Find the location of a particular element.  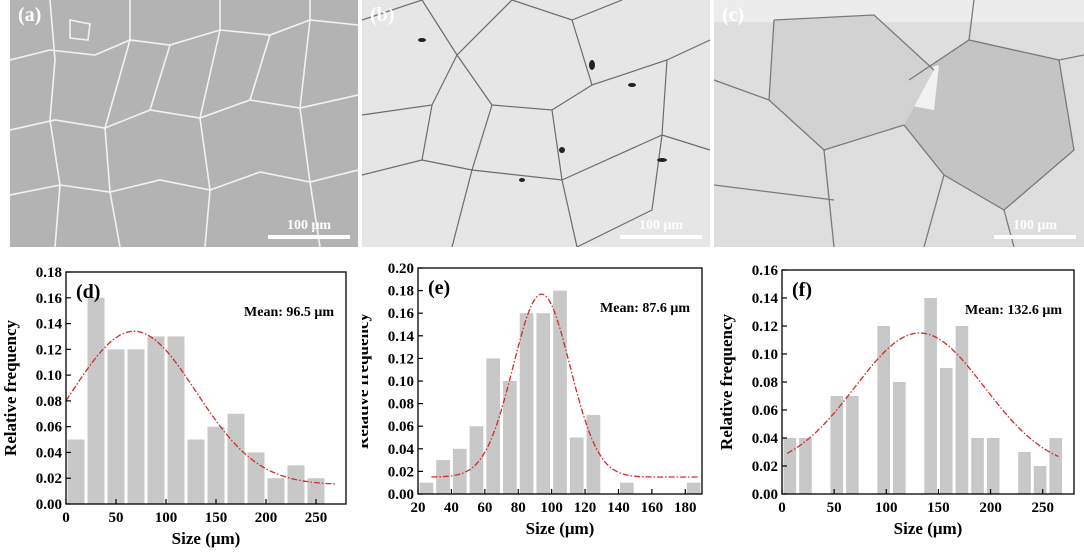

histogram-e-xtick-label-3: 80 is located at coordinates (518, 508).